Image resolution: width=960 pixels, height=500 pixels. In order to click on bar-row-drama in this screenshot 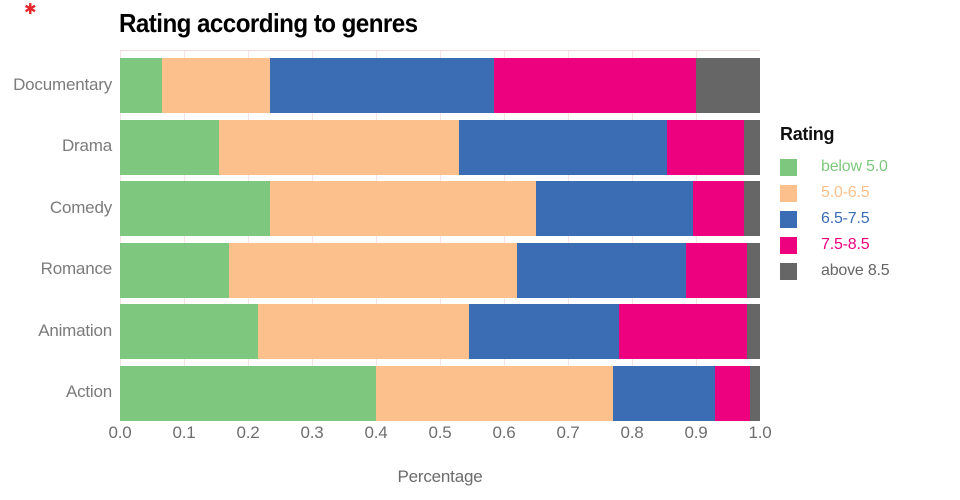, I will do `click(440, 147)`.